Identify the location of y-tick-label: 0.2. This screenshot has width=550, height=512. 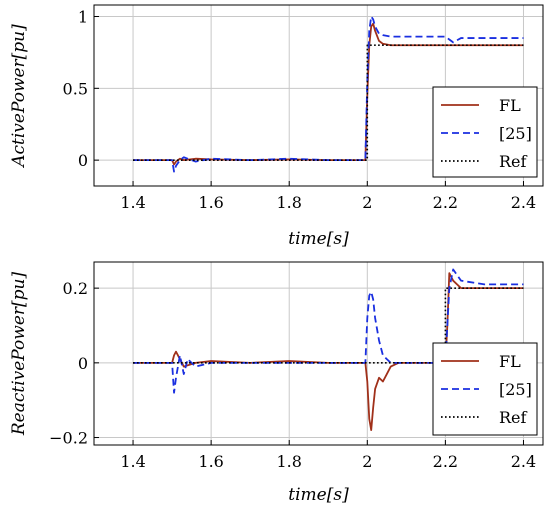
(75, 288).